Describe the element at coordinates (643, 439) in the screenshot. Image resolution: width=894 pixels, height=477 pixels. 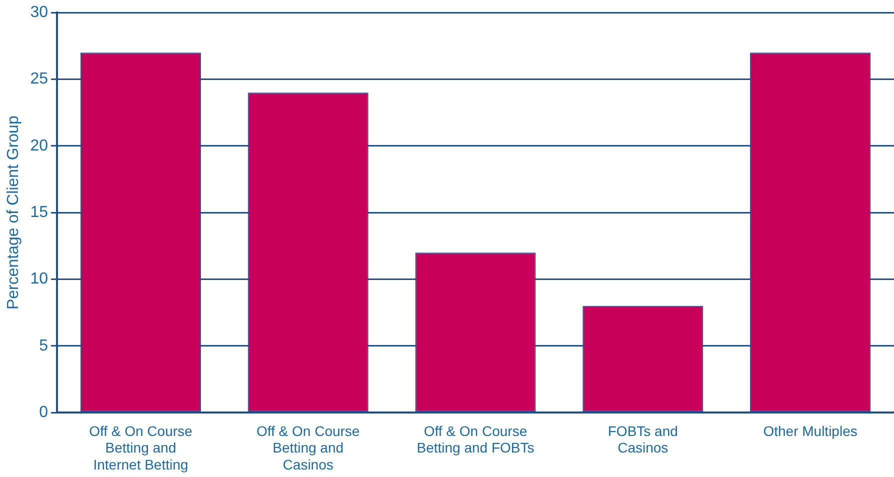
I see `x-tick-label: FOBTs and Casinos` at that location.